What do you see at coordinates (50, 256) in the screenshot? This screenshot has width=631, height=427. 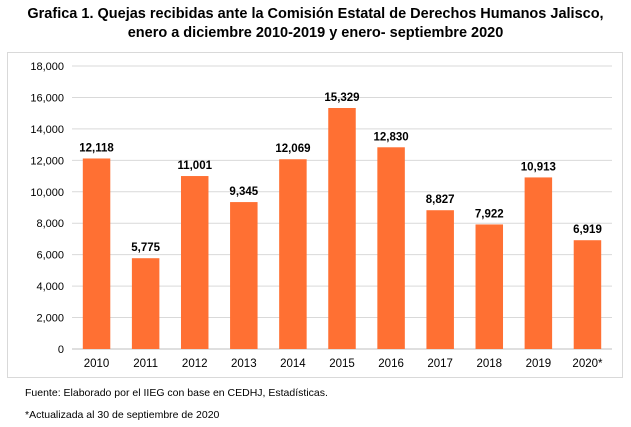 I see `y-tick-label: 6,000` at bounding box center [50, 256].